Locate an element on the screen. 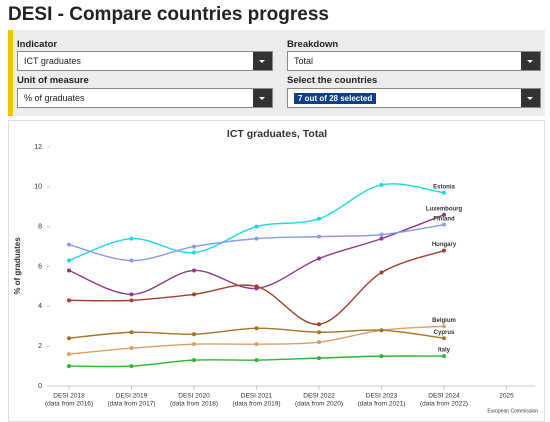 Image resolution: width=550 pixels, height=422 pixels. chart-title: ICT graduates, Total is located at coordinates (277, 134).